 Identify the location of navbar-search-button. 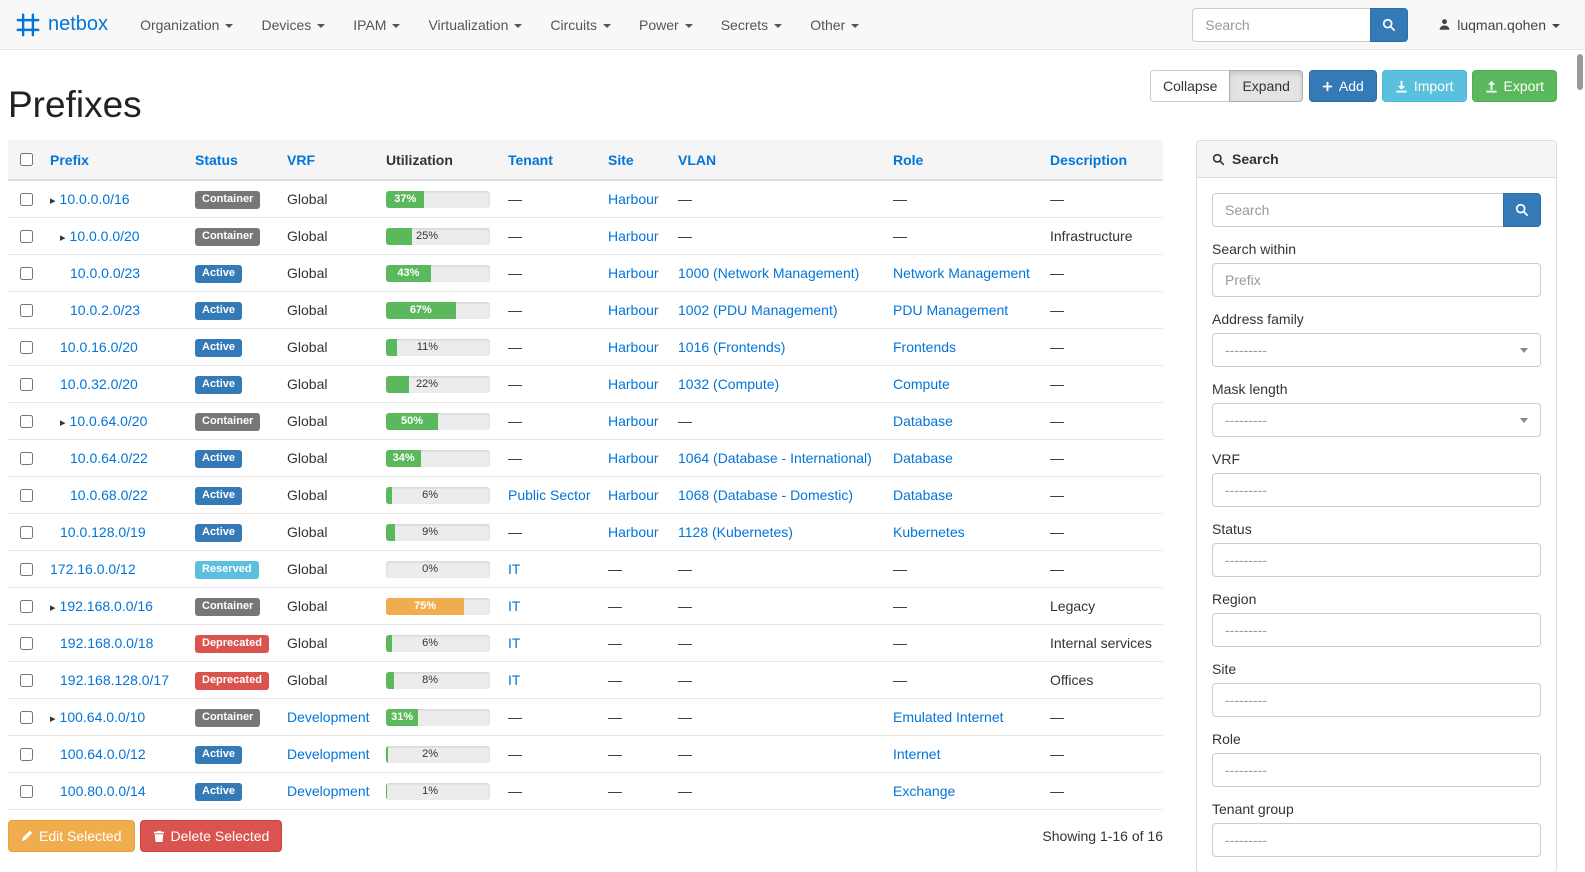
(1389, 24).